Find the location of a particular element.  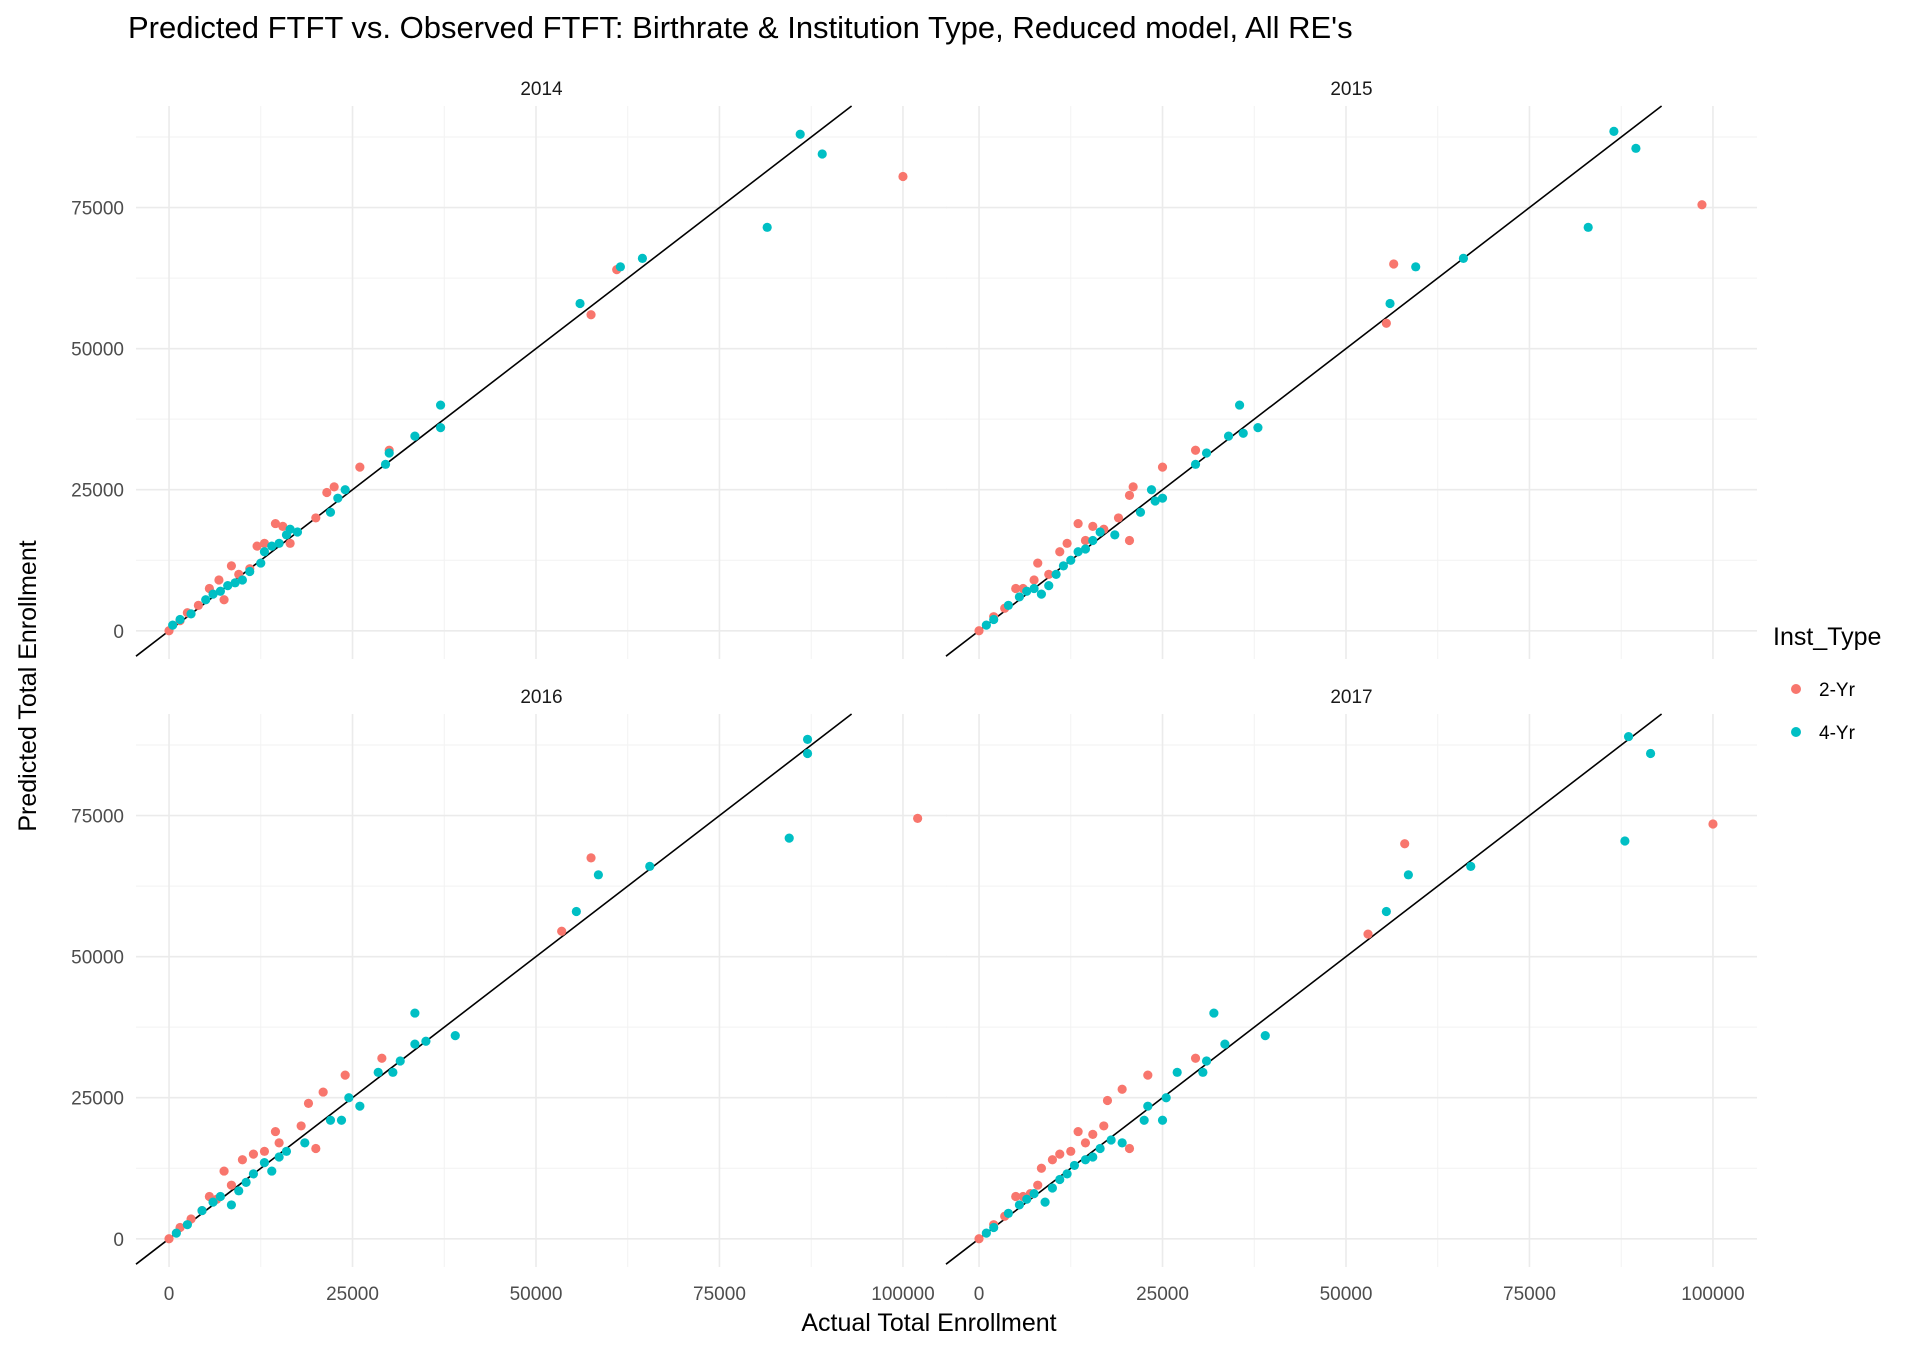

x-tick-label: 75000 is located at coordinates (719, 1294).